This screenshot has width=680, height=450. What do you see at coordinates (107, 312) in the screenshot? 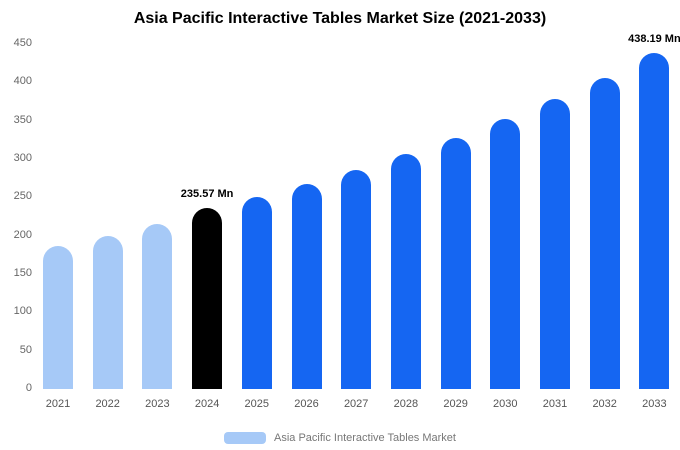
I see `bar-2022` at bounding box center [107, 312].